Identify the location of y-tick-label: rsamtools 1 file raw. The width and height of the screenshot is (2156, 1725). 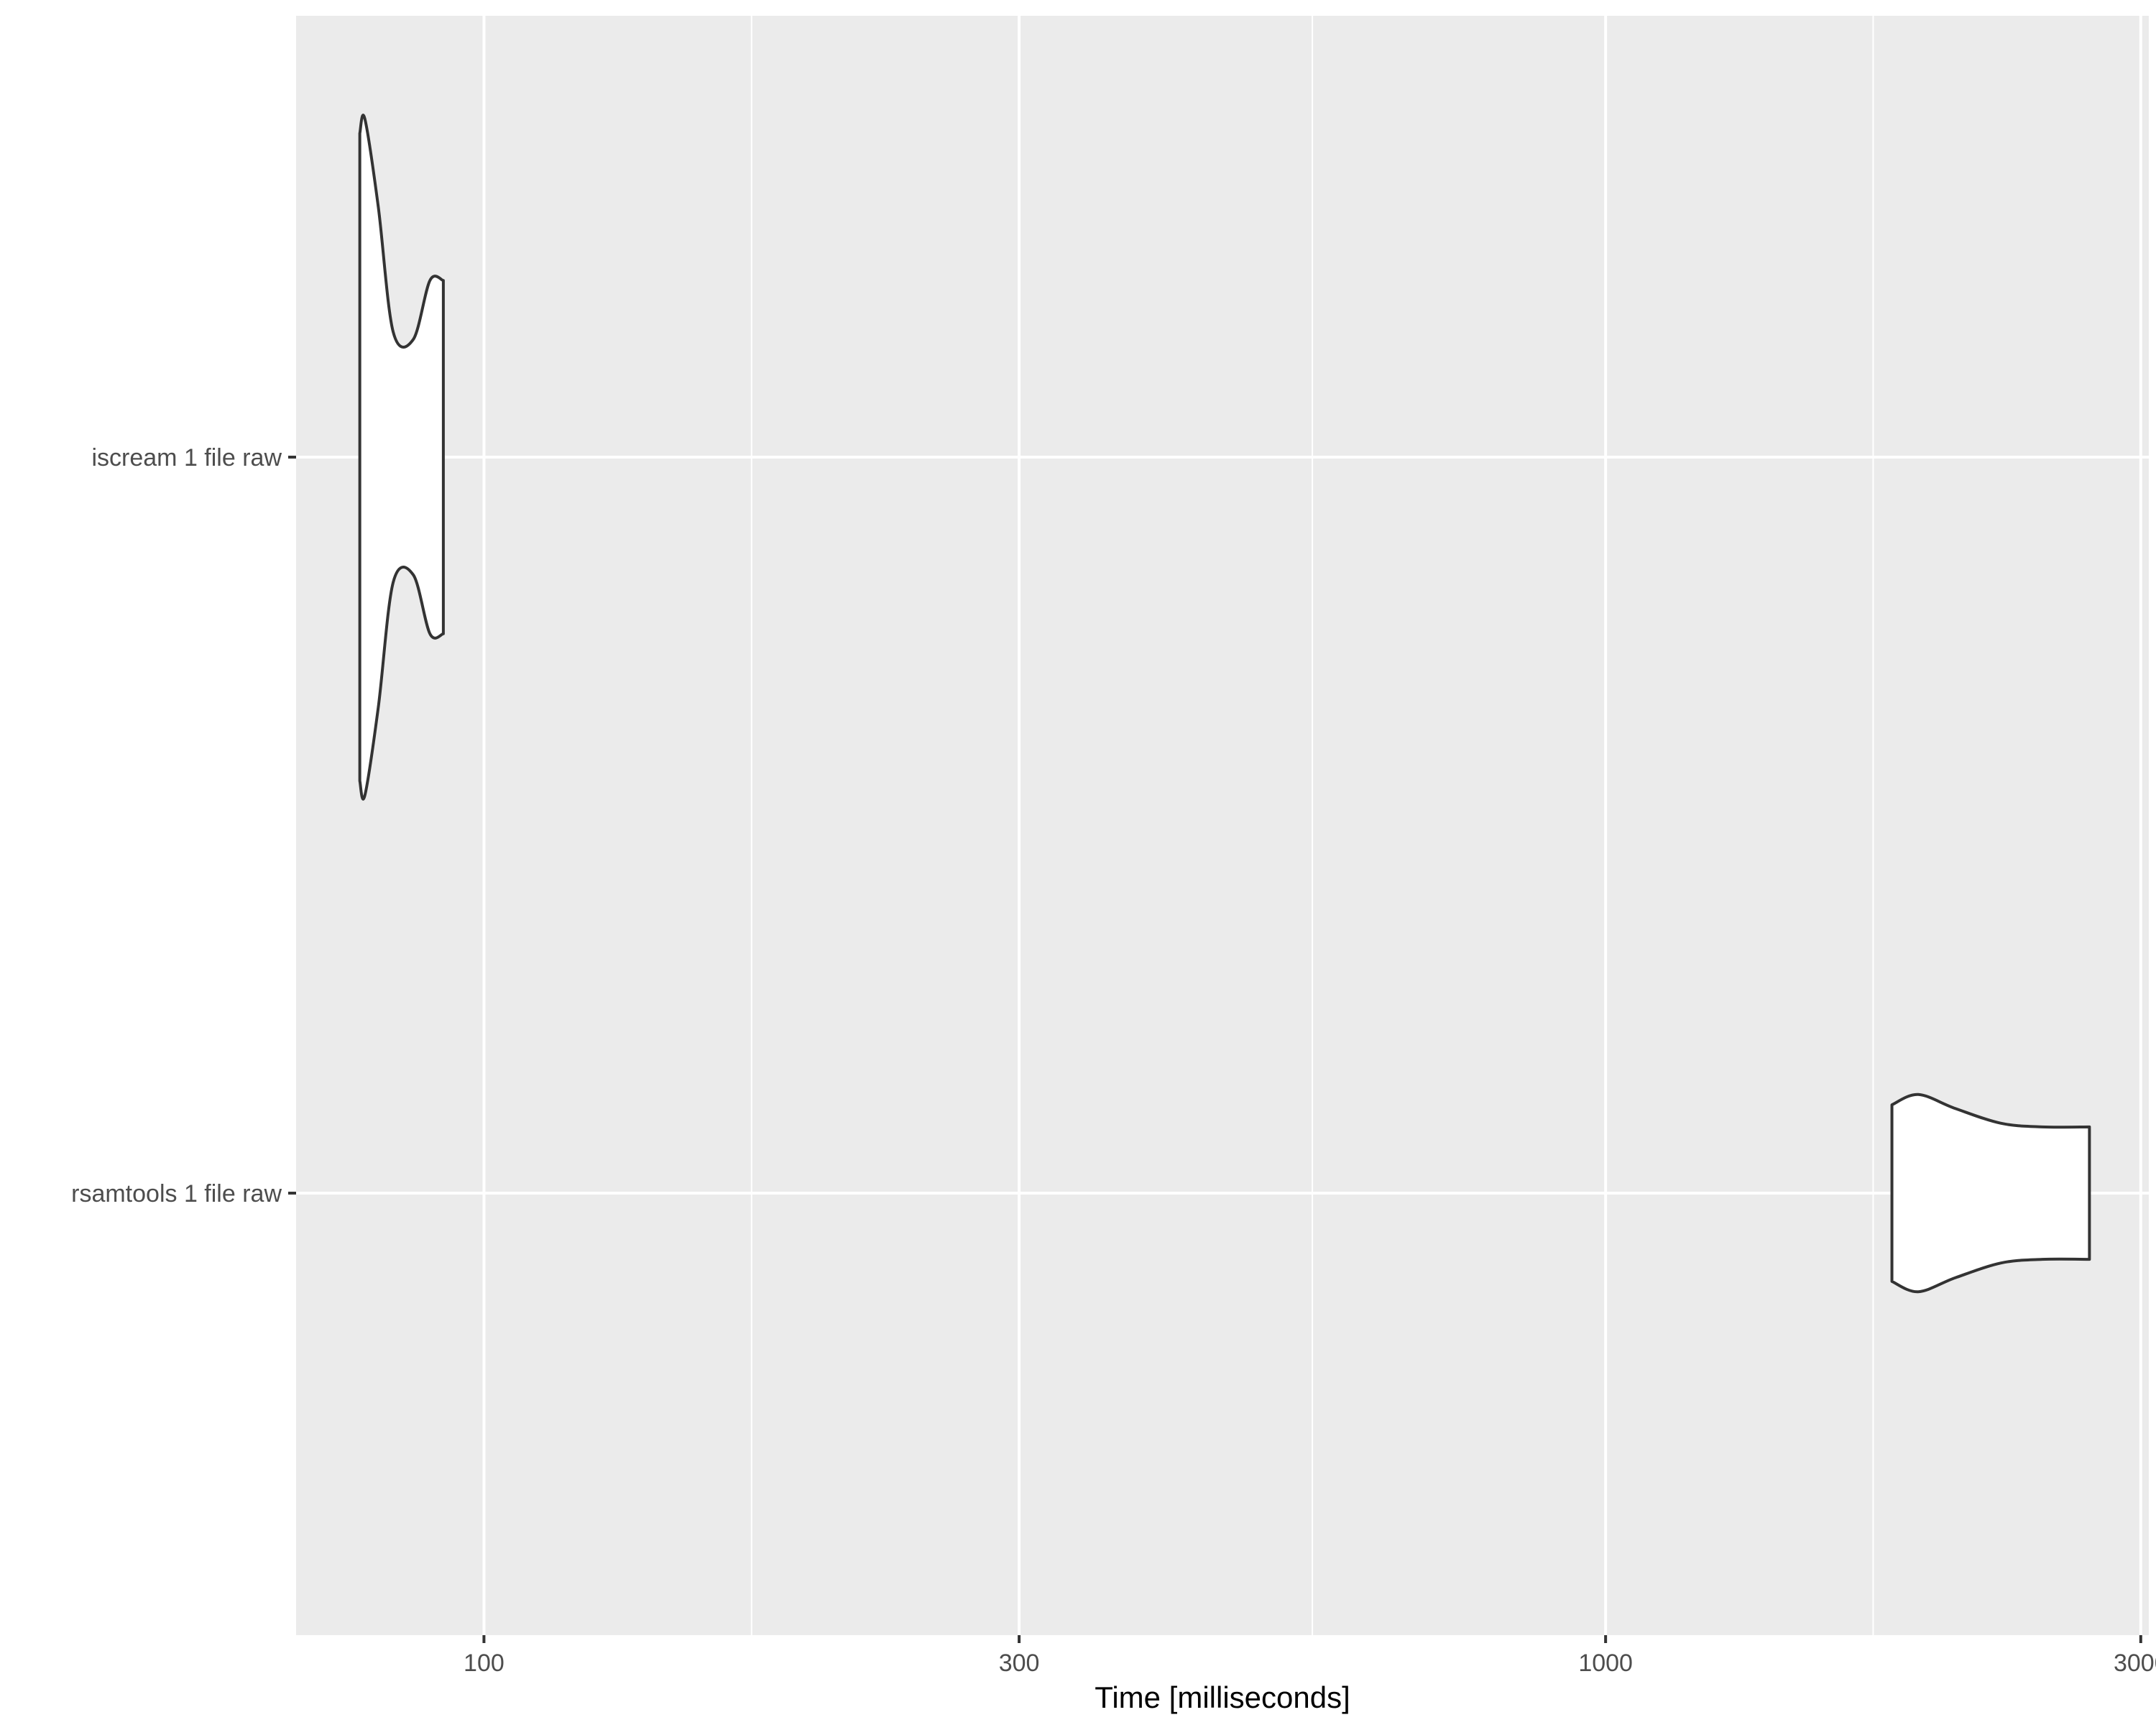
(177, 1194).